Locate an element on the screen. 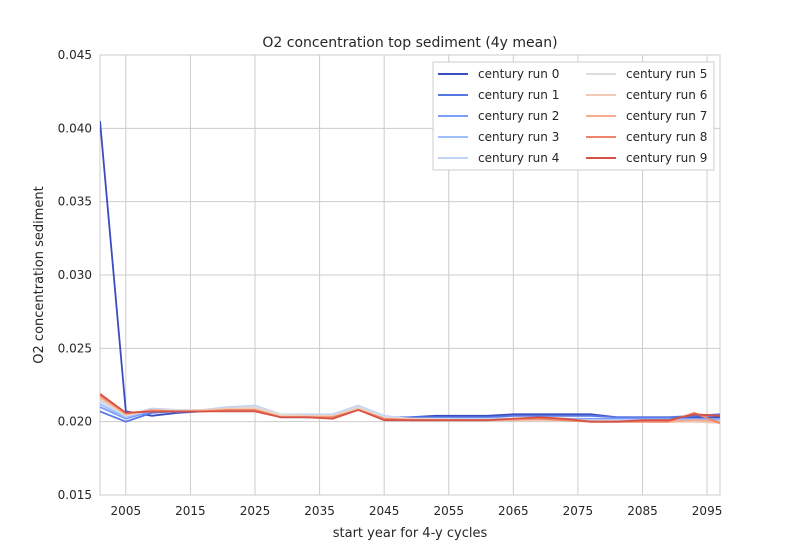 The width and height of the screenshot is (800, 550). legend-label-run-7: century run 7 is located at coordinates (666, 116).